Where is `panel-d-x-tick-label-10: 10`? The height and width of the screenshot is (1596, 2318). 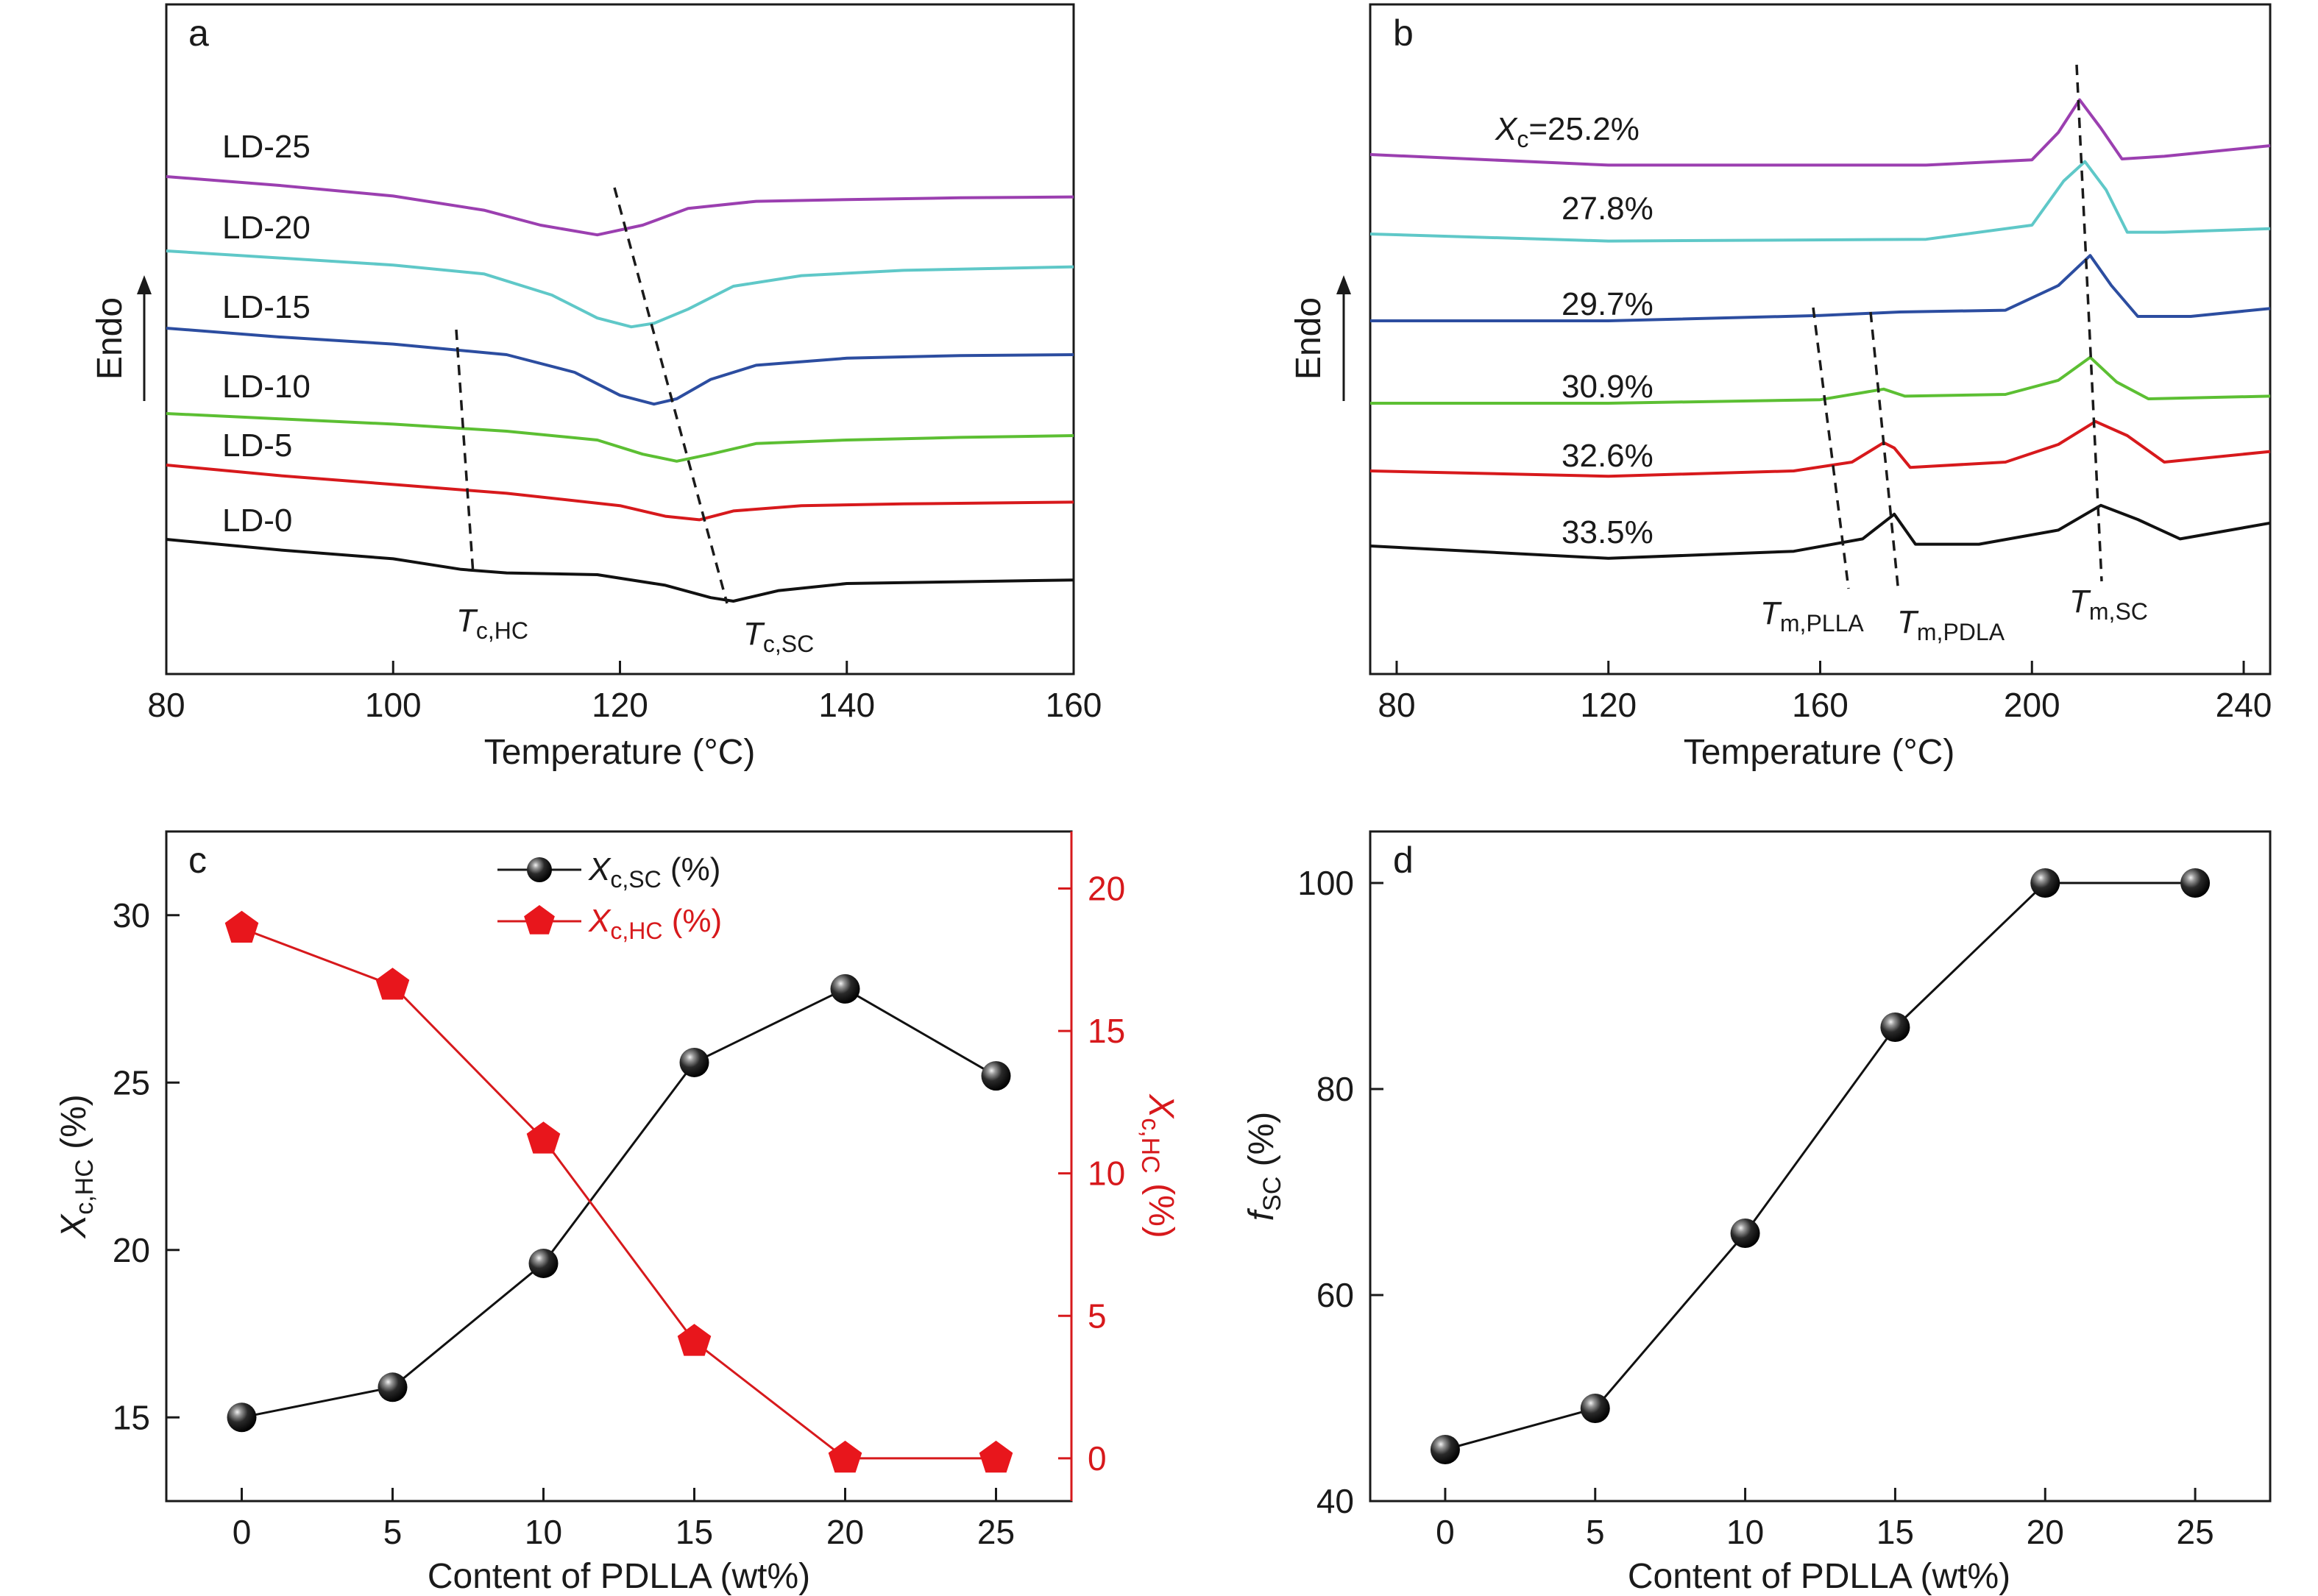 panel-d-x-tick-label-10: 10 is located at coordinates (1745, 1532).